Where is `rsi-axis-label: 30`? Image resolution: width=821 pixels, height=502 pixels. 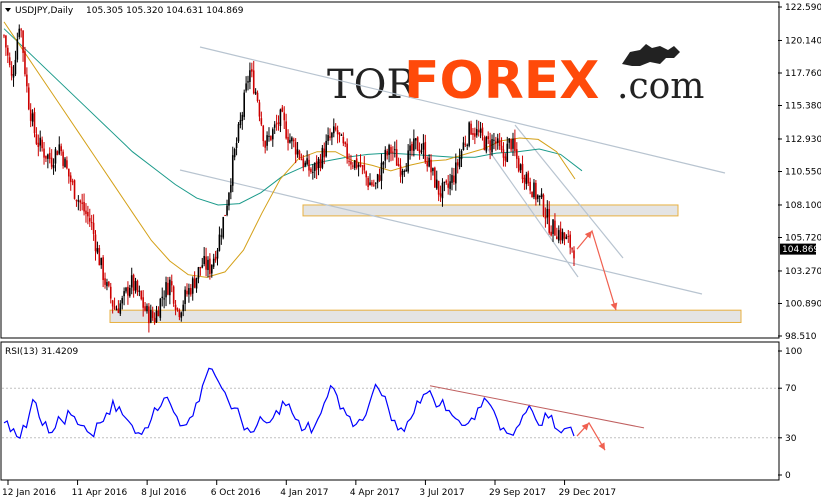
rsi-axis-label: 30 is located at coordinates (791, 439).